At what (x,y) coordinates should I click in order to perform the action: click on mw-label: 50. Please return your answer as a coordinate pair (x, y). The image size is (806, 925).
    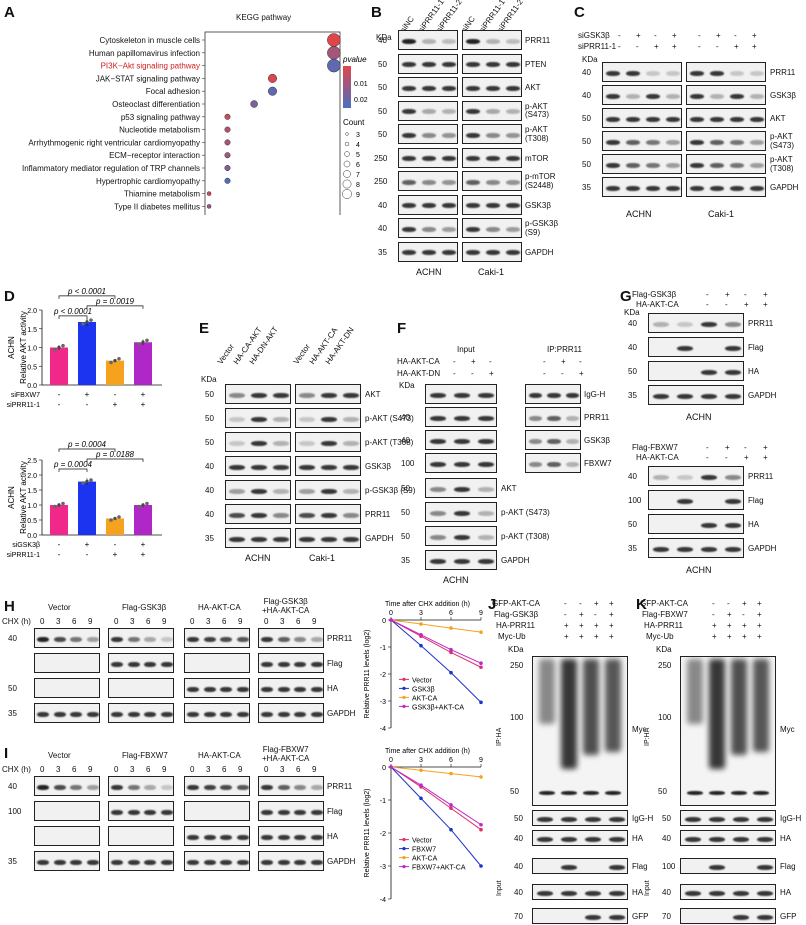
    Looking at the image, I should click on (405, 536).